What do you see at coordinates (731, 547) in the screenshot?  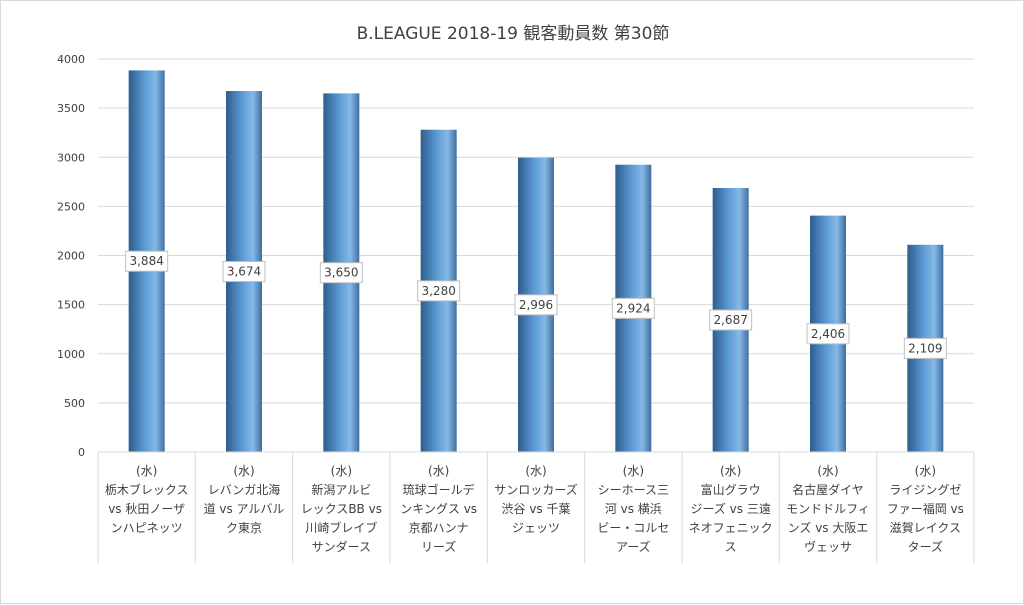 I see `category-label-line: ス` at bounding box center [731, 547].